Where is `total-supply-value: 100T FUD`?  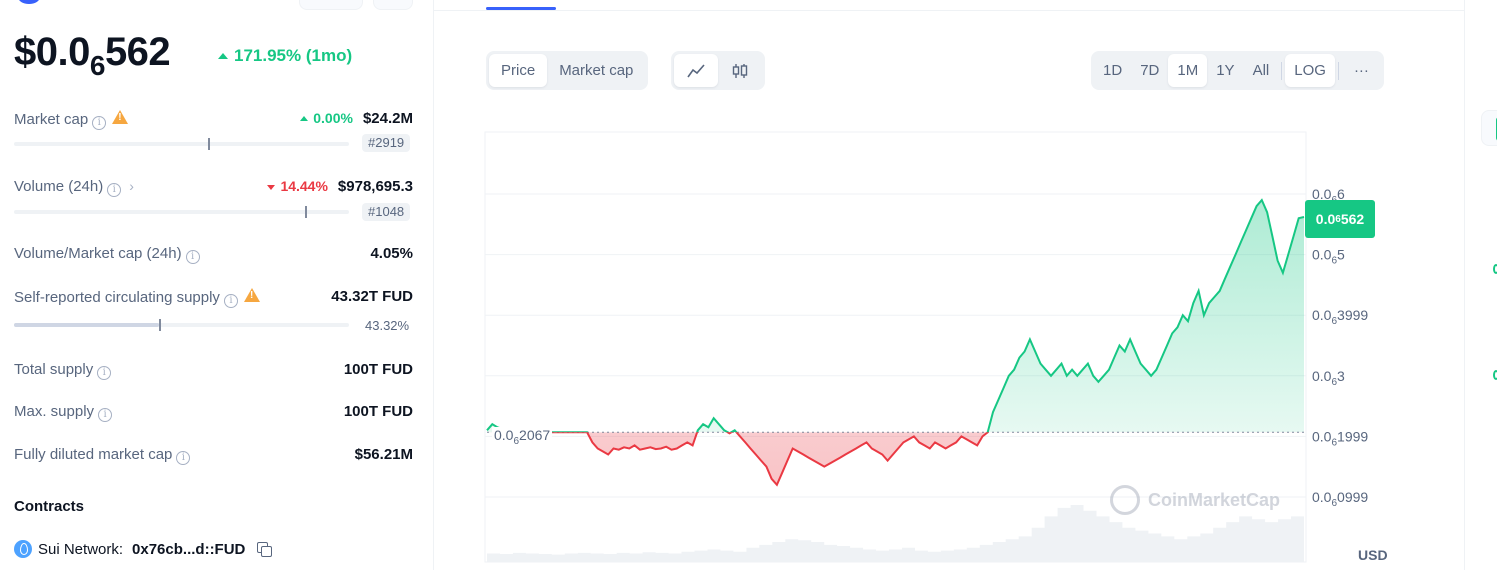 total-supply-value: 100T FUD is located at coordinates (378, 369).